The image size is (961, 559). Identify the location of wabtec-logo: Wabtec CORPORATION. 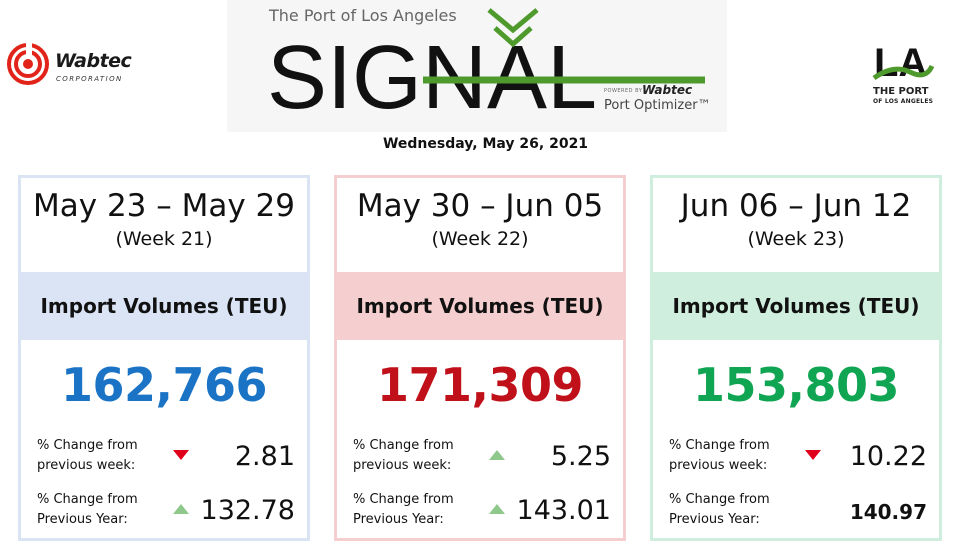
(76, 65).